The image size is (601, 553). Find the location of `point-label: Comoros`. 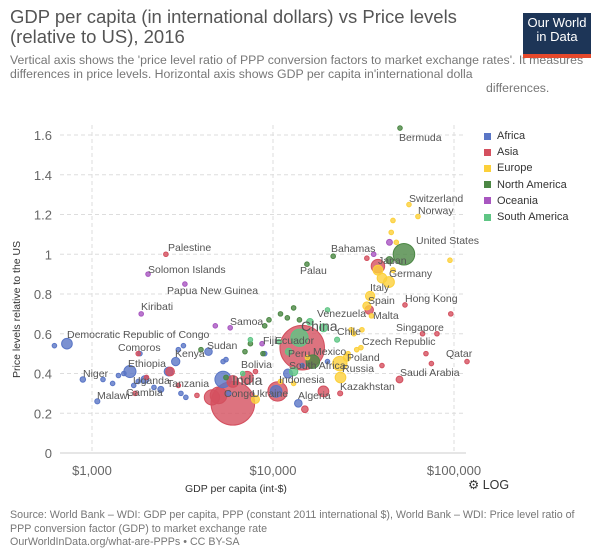

point-label: Comoros is located at coordinates (139, 348).